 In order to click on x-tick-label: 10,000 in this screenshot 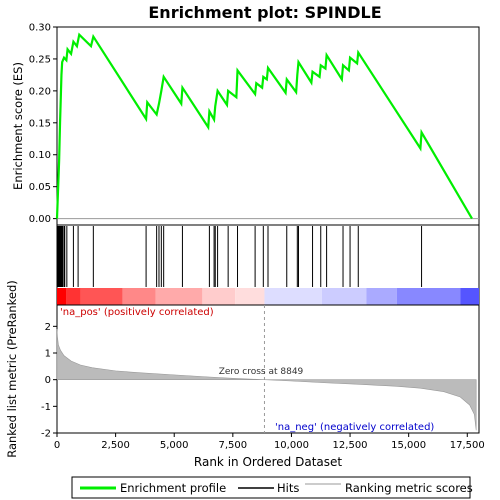, I will do `click(291, 445)`.